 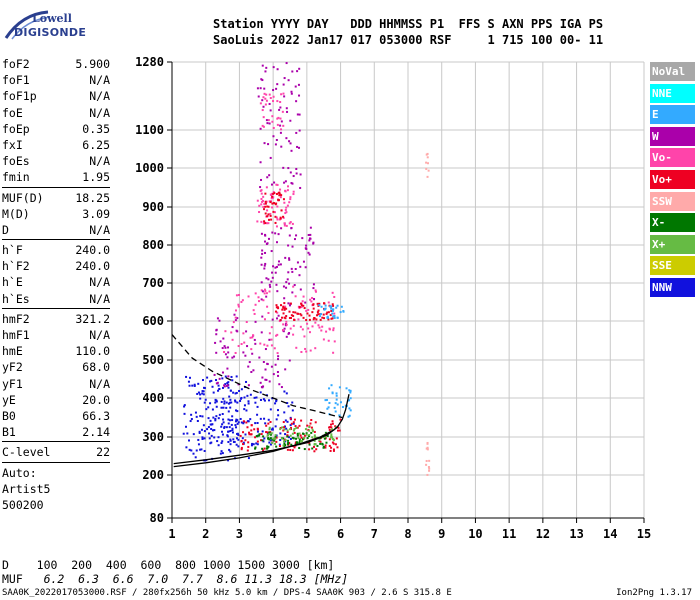 I want to click on direction-legend: NoVal NNE E W Vo- Vo+ SSW X- X+ SSE NNW, so click(x=672, y=181).